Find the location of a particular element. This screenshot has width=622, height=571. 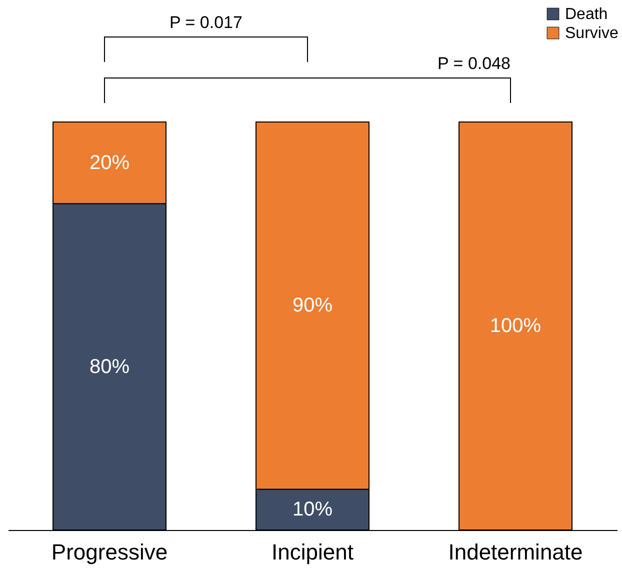

x-tick-label: Indeterminate is located at coordinates (515, 552).